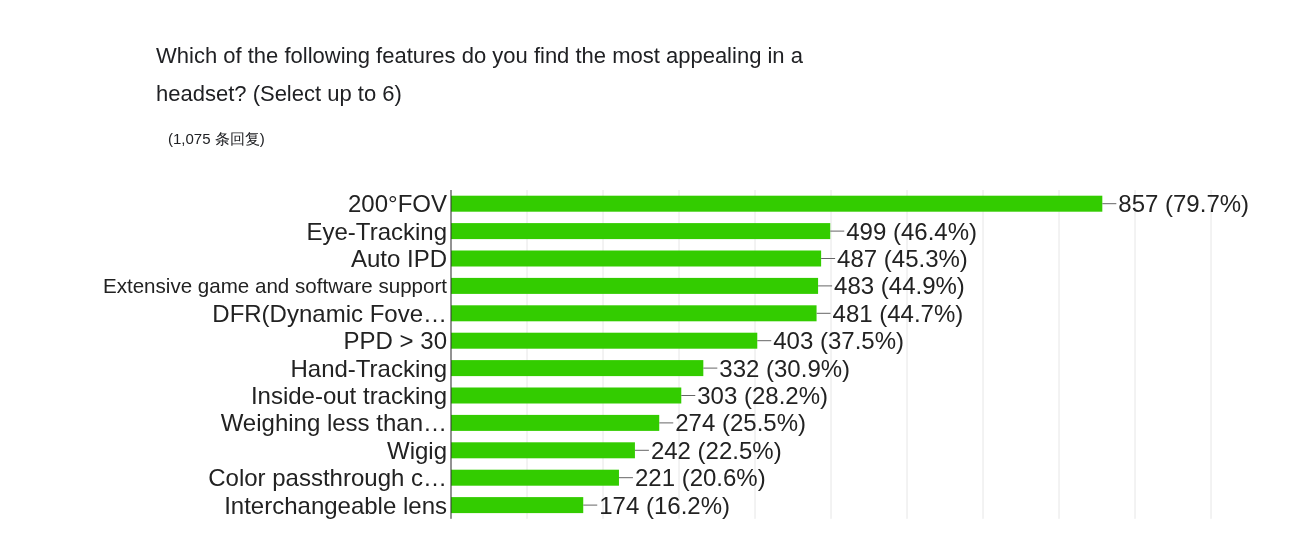 This screenshot has width=1304, height=552. Describe the element at coordinates (368, 368) in the screenshot. I see `y-tick-label: Hand-Tracking` at that location.